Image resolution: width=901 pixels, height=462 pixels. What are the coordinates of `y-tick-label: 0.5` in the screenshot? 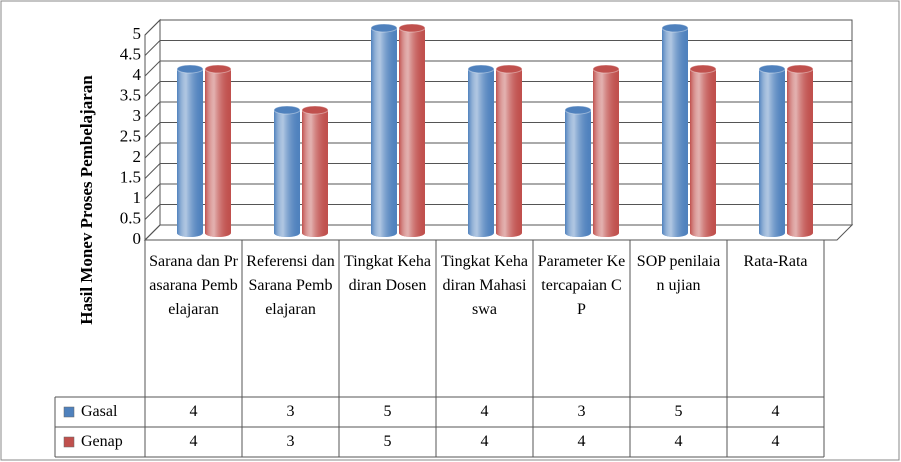 It's located at (130, 217).